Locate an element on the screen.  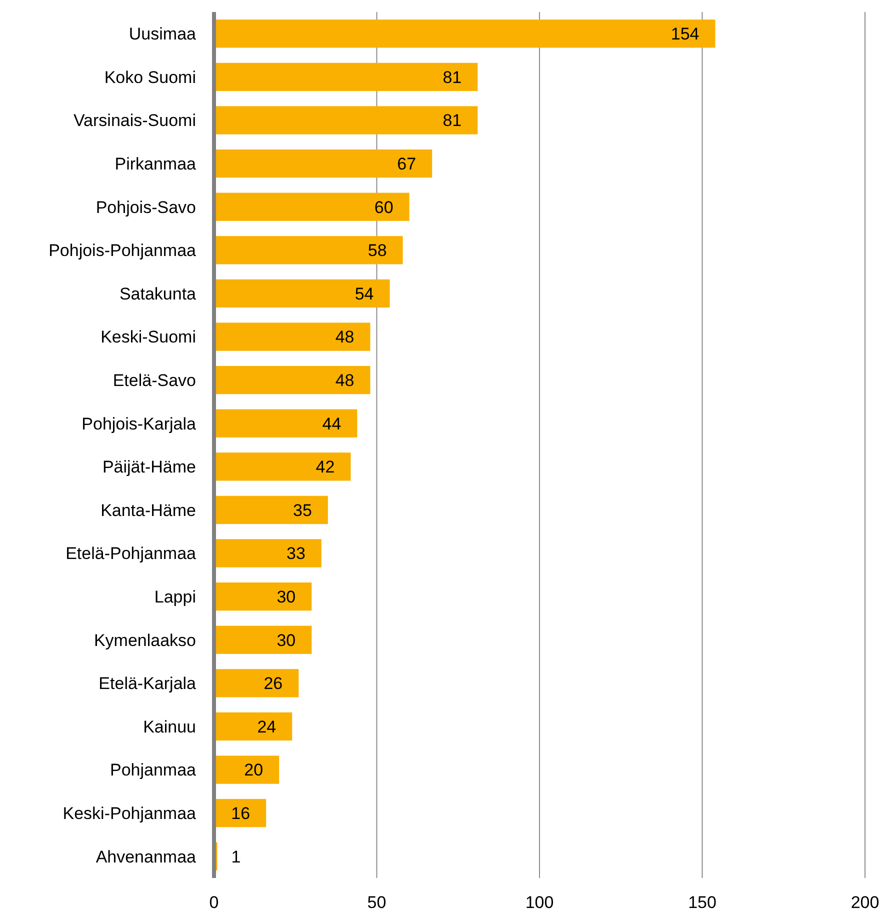
data-label: 60 is located at coordinates (384, 207).